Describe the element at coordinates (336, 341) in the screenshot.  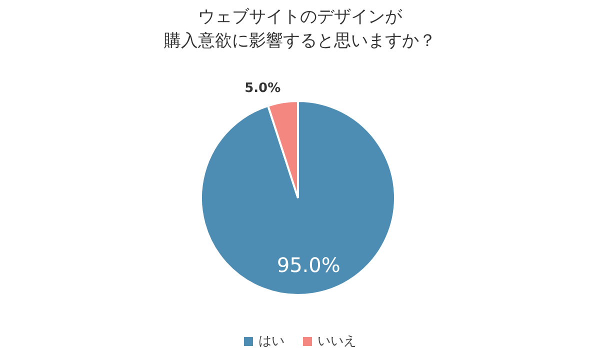
I see `legend-label: いいえ` at that location.